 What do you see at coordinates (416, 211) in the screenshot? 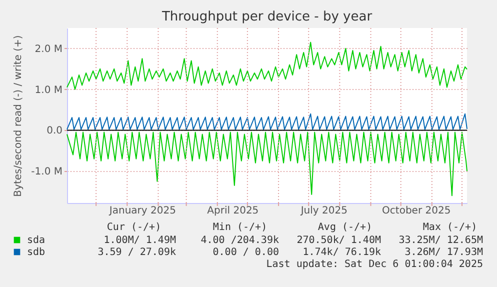
I see `x-tick-label: October 2025` at bounding box center [416, 211].